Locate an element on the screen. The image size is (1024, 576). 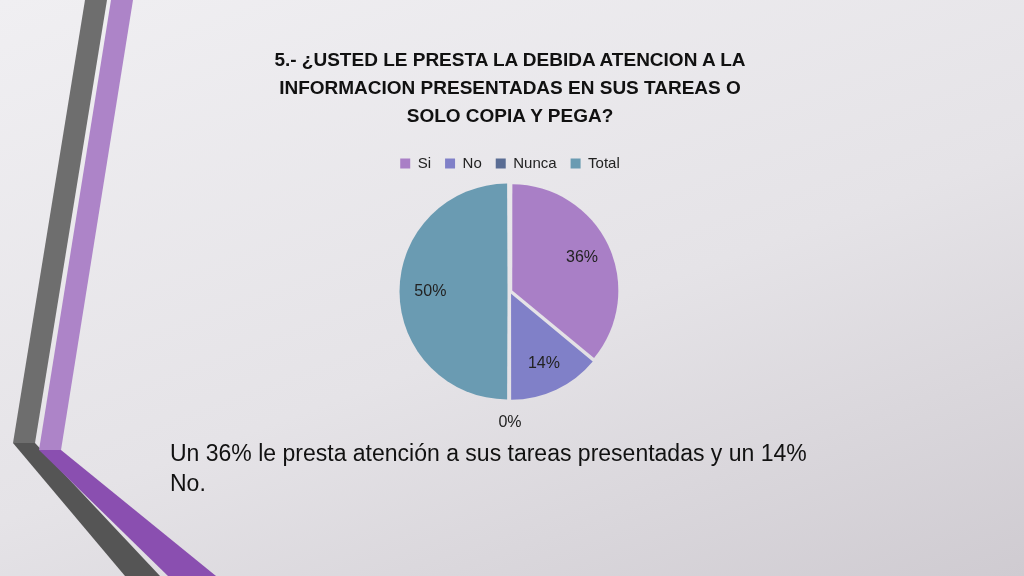
data-label: 14% is located at coordinates (543, 362).